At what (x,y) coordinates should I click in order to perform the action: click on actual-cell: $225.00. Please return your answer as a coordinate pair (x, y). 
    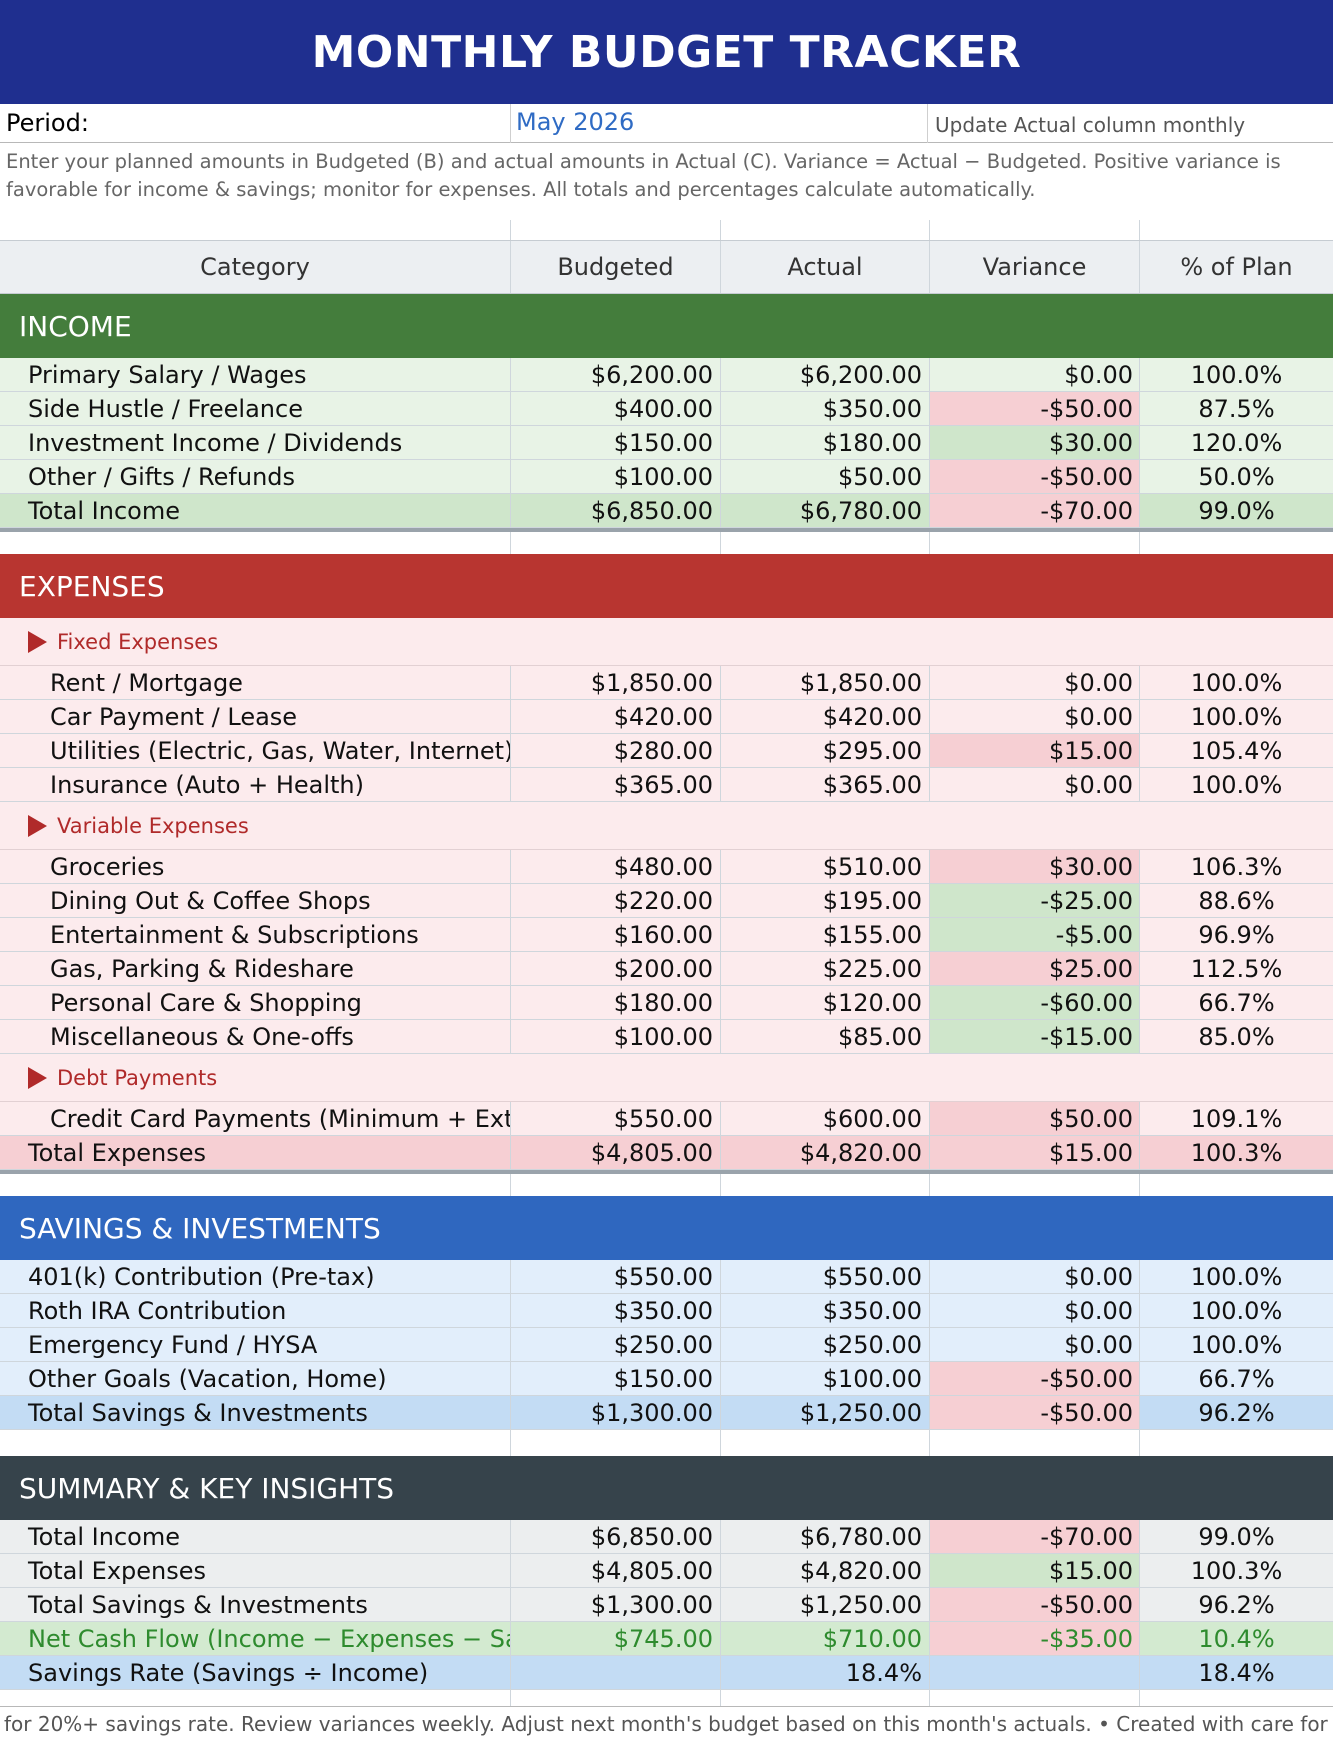
    Looking at the image, I should click on (824, 968).